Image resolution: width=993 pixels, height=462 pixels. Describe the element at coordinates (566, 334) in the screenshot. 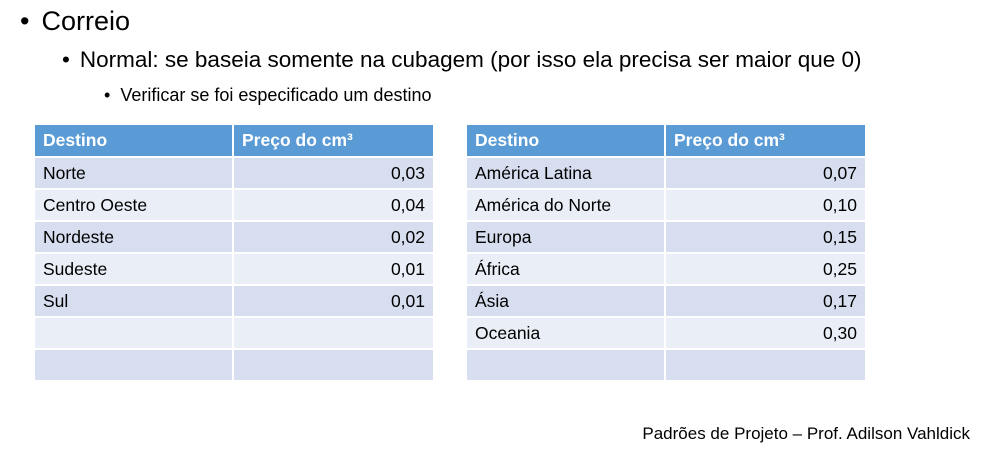

I see `cell-destino: Oceania` at that location.